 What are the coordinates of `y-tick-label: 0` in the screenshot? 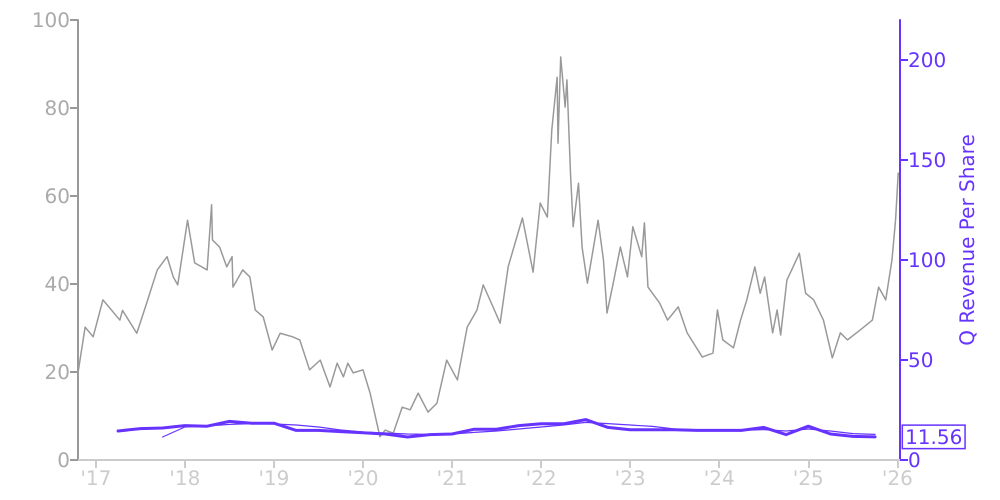 It's located at (63, 460).